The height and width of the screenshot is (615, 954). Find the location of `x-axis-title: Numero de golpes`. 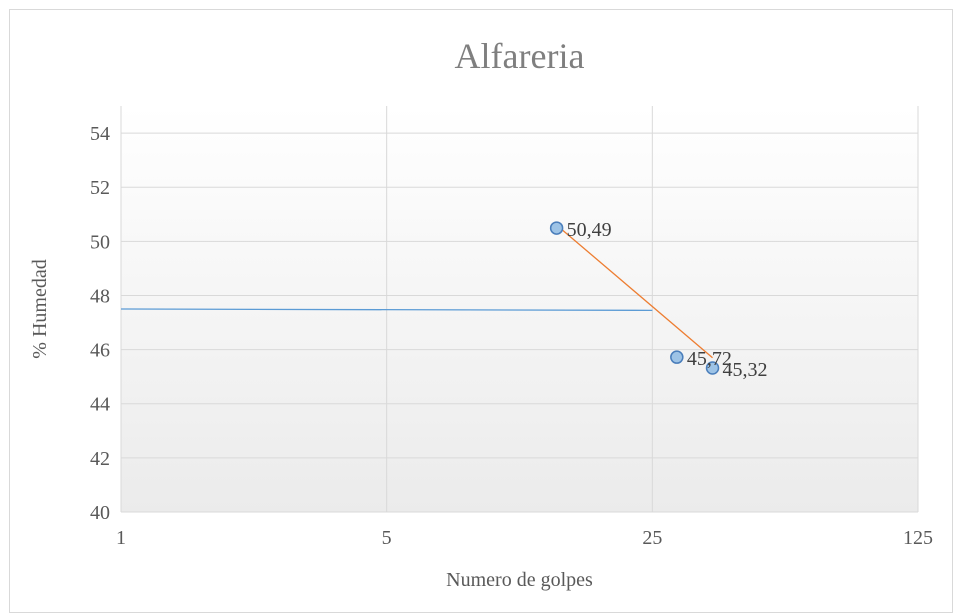

x-axis-title: Numero de golpes is located at coordinates (519, 580).